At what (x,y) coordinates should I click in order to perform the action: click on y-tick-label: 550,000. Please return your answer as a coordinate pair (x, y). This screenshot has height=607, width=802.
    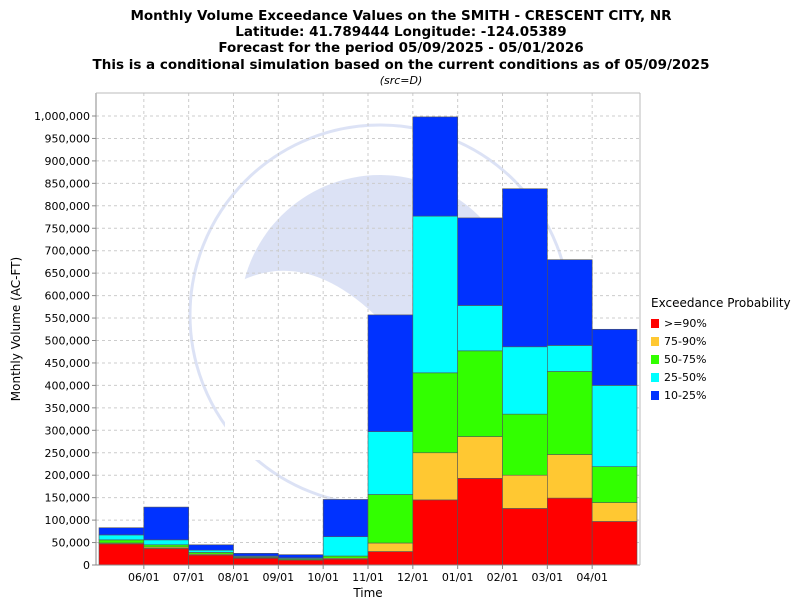
    Looking at the image, I should click on (68, 318).